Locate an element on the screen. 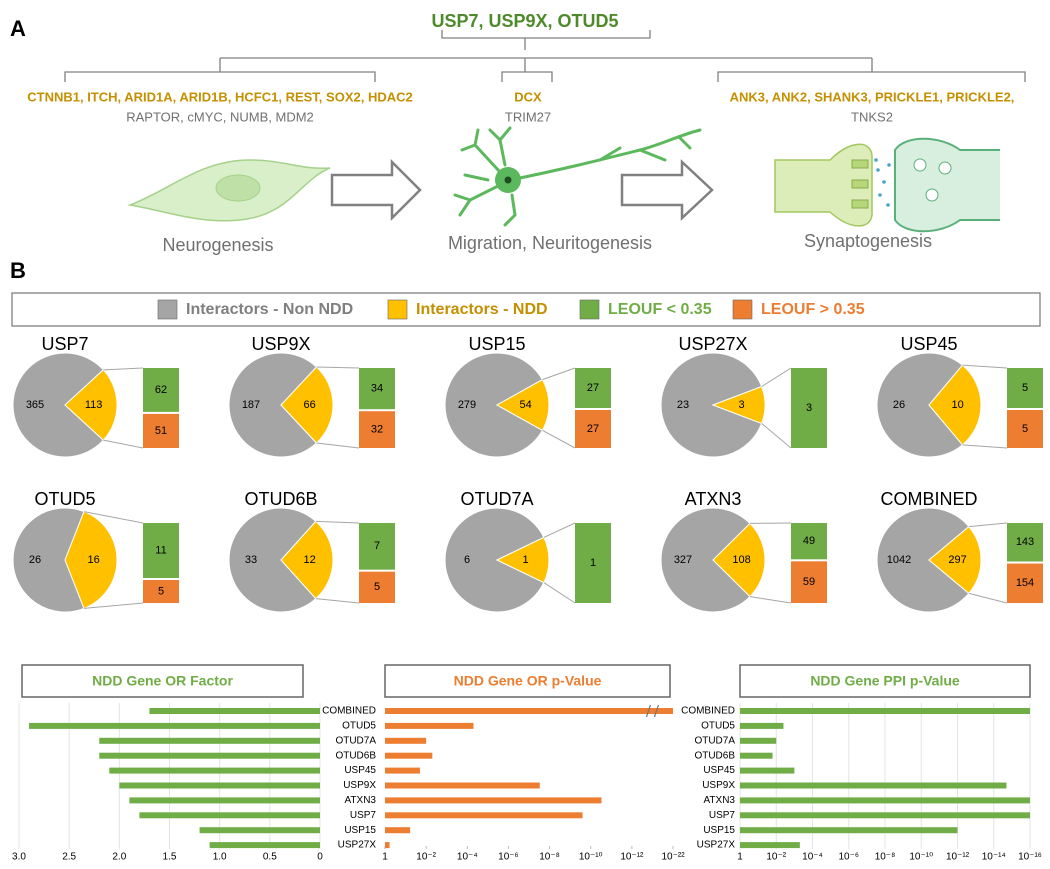 This screenshot has height=869, width=1050. pie-label: 108 is located at coordinates (741, 560).